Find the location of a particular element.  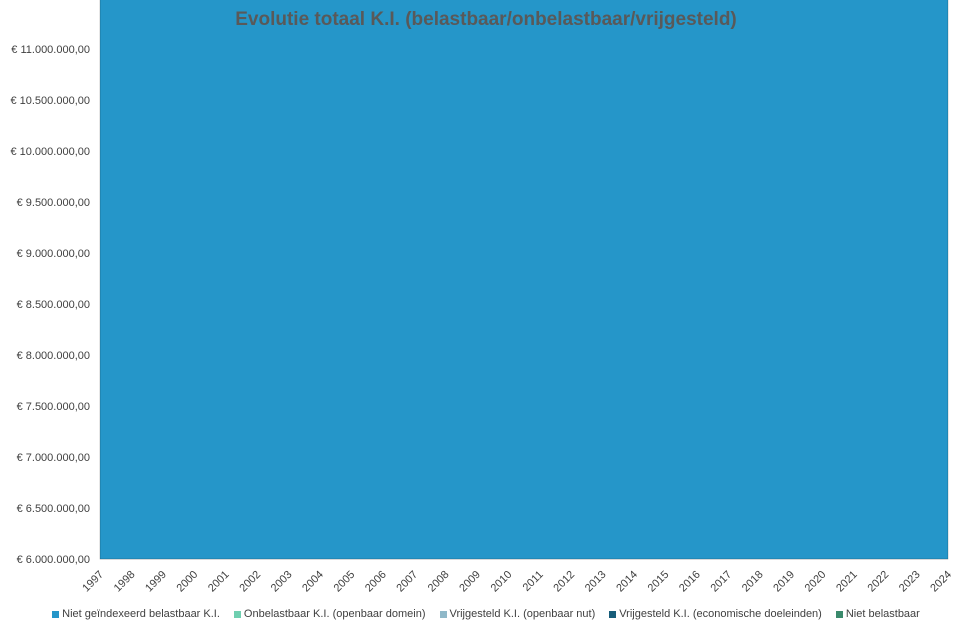

x-tick-label: 2024 is located at coordinates (941, 582).